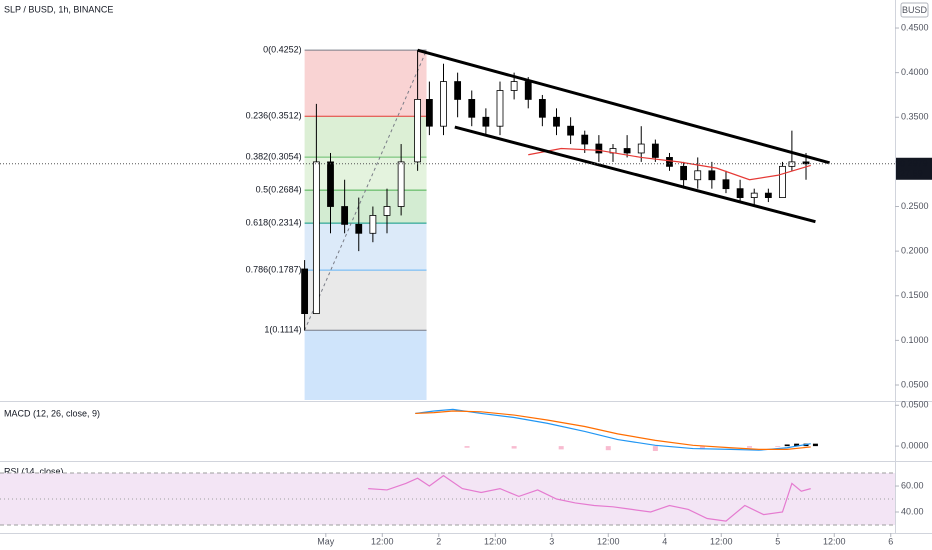 The width and height of the screenshot is (932, 550). I want to click on x-tick-label: 3, so click(551, 541).